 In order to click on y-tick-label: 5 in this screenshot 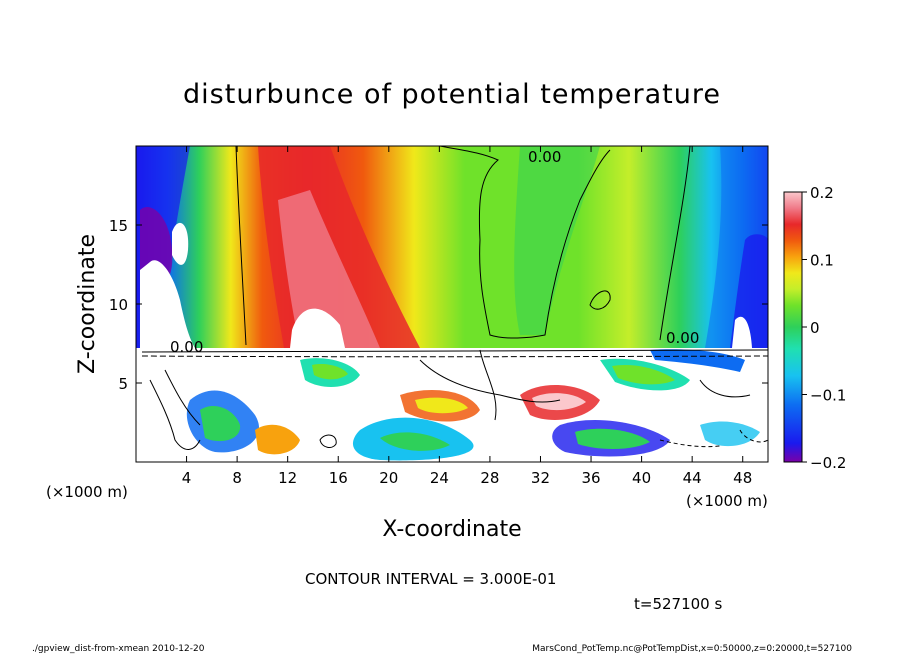, I will do `click(123, 384)`.